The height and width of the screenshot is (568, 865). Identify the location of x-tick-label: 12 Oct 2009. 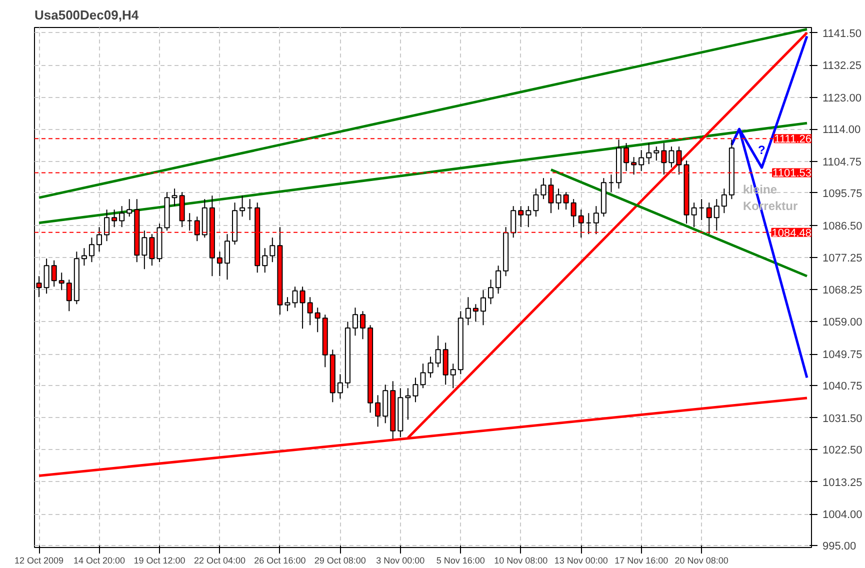
(39, 561).